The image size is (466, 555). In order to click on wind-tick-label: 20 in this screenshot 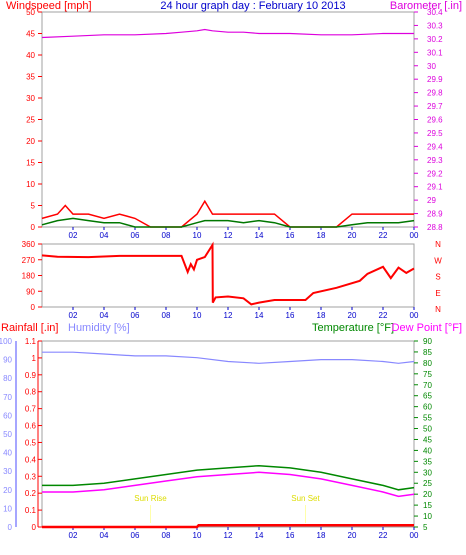, I will do `click(30, 141)`.